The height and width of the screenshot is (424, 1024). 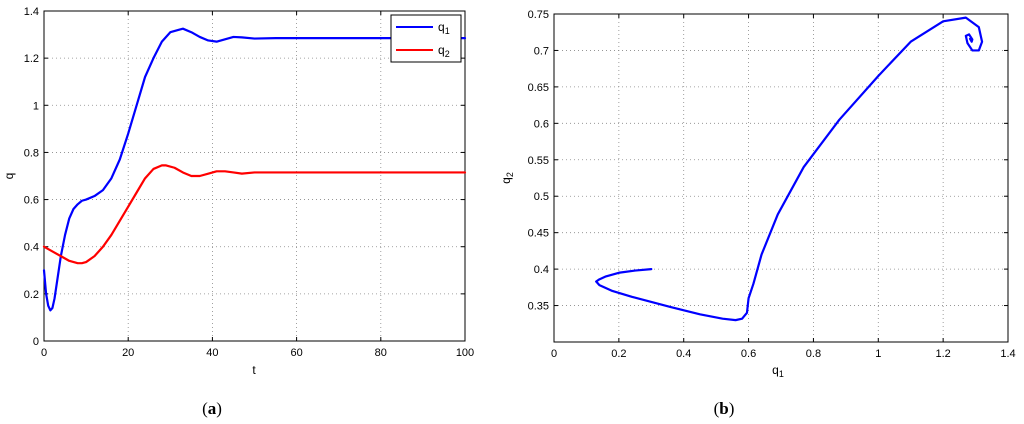 What do you see at coordinates (1007, 354) in the screenshot?
I see `panel-b-xtick-label-7: 1.4` at bounding box center [1007, 354].